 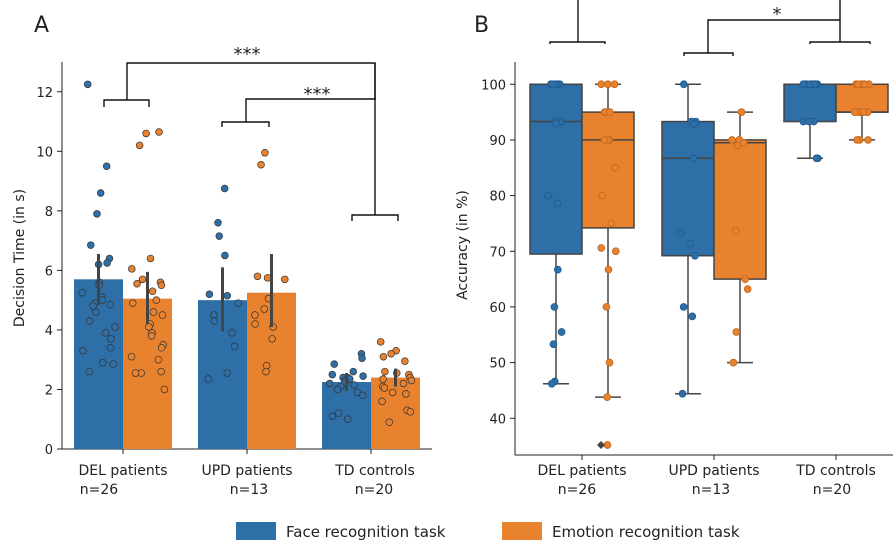 What do you see at coordinates (49, 212) in the screenshot?
I see `a-y-tick-label: 8` at bounding box center [49, 212].